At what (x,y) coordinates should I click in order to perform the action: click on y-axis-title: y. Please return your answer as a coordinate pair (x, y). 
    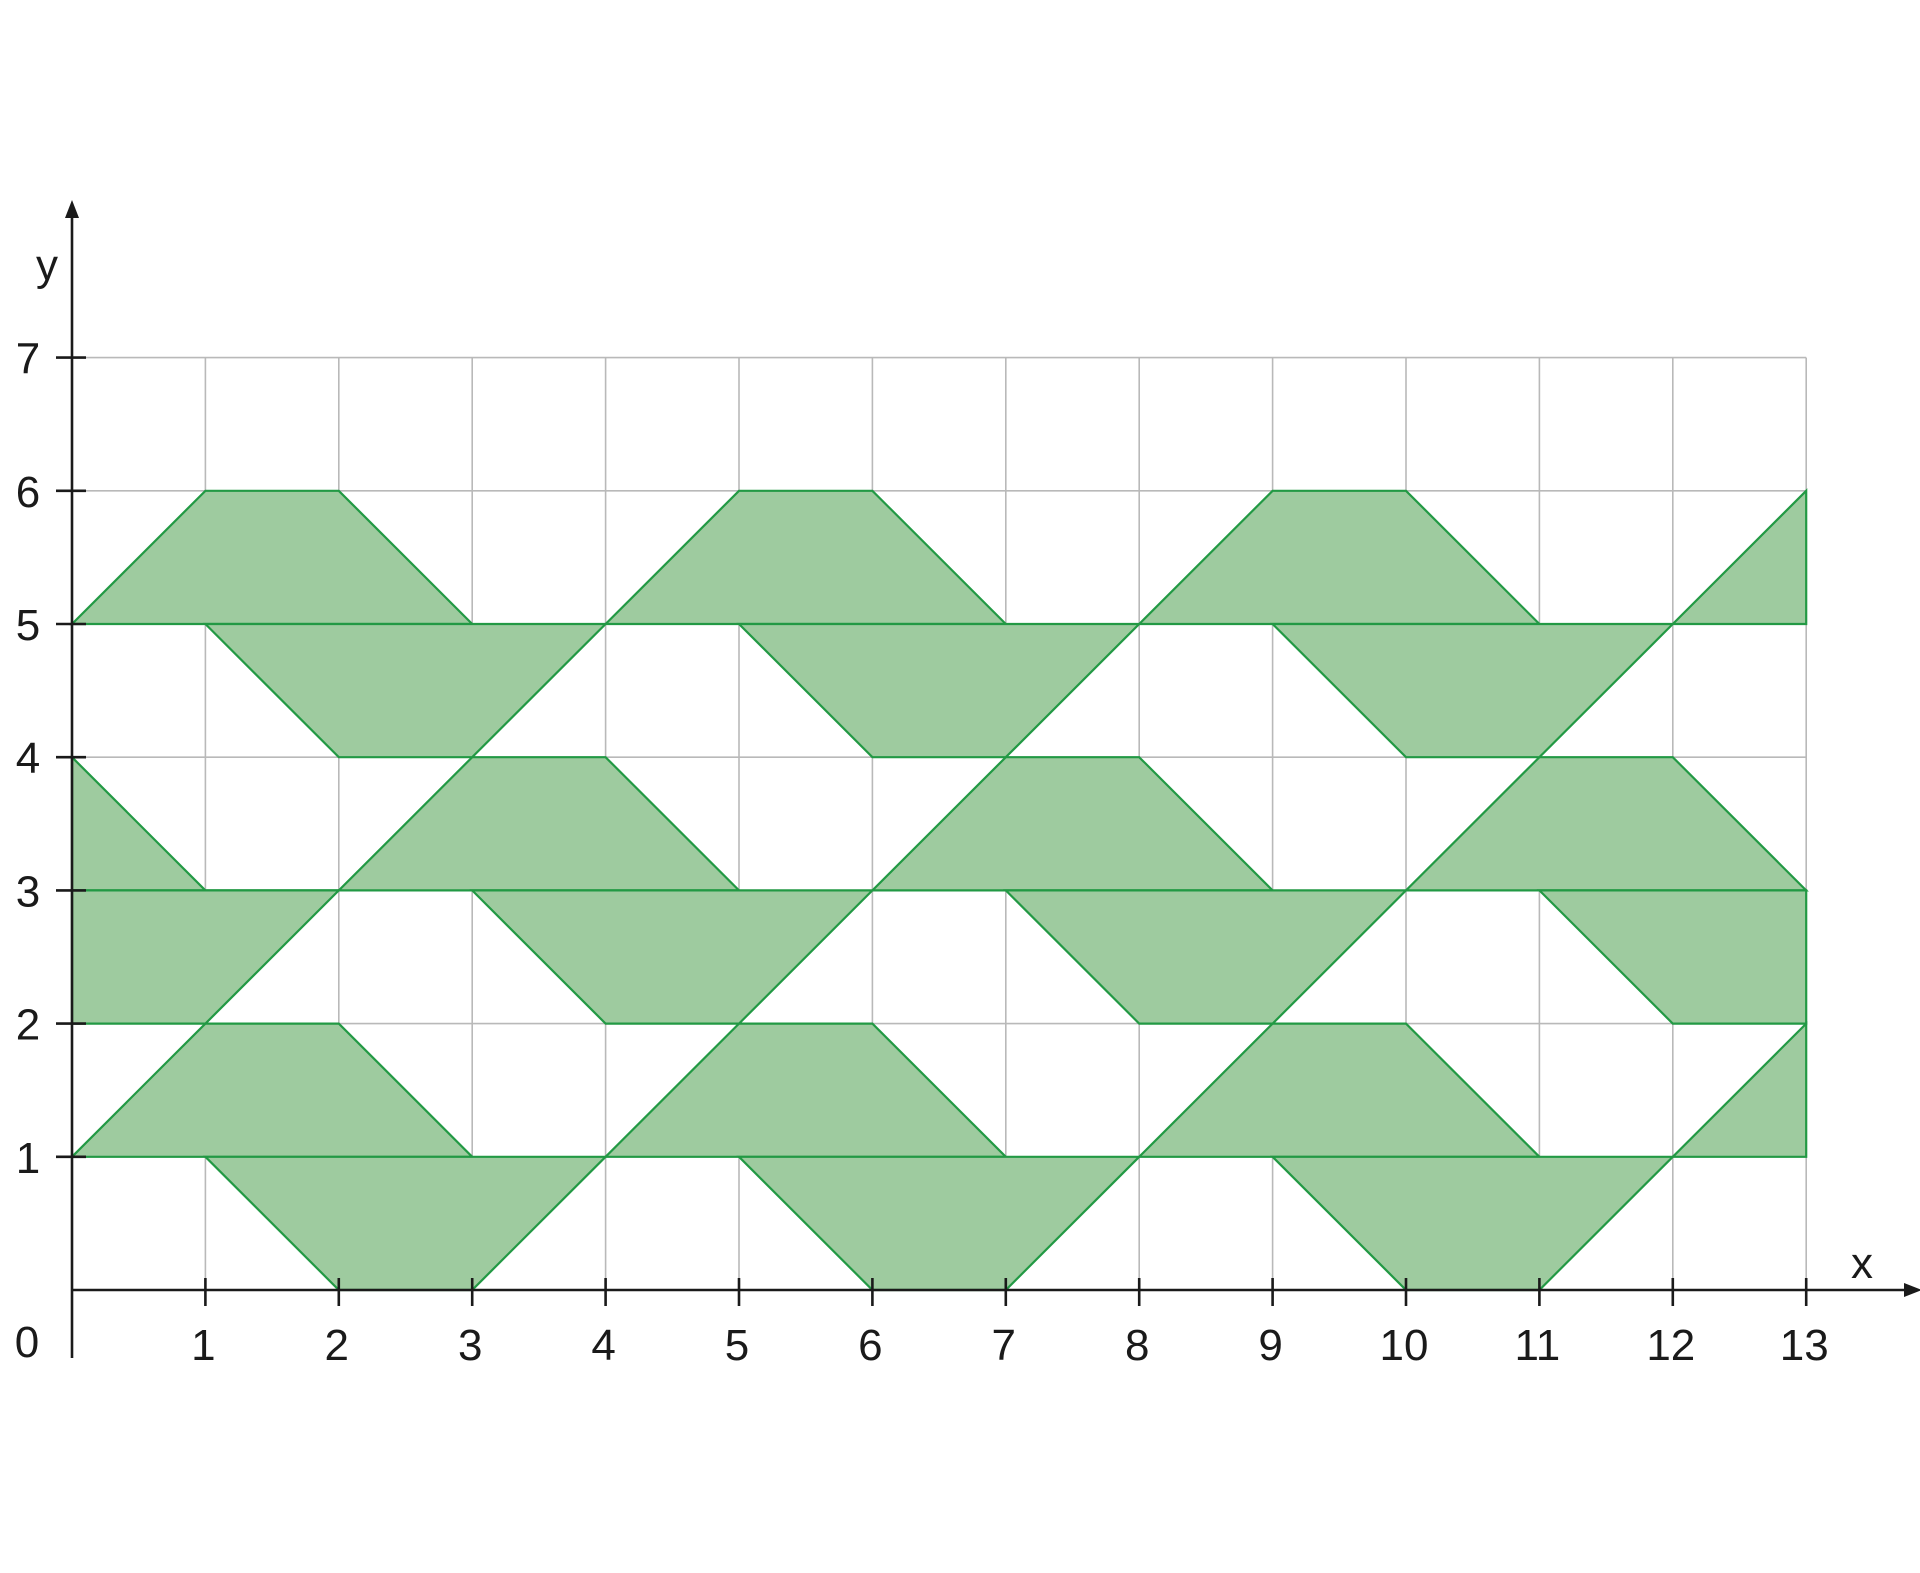
    Looking at the image, I should click on (47, 265).